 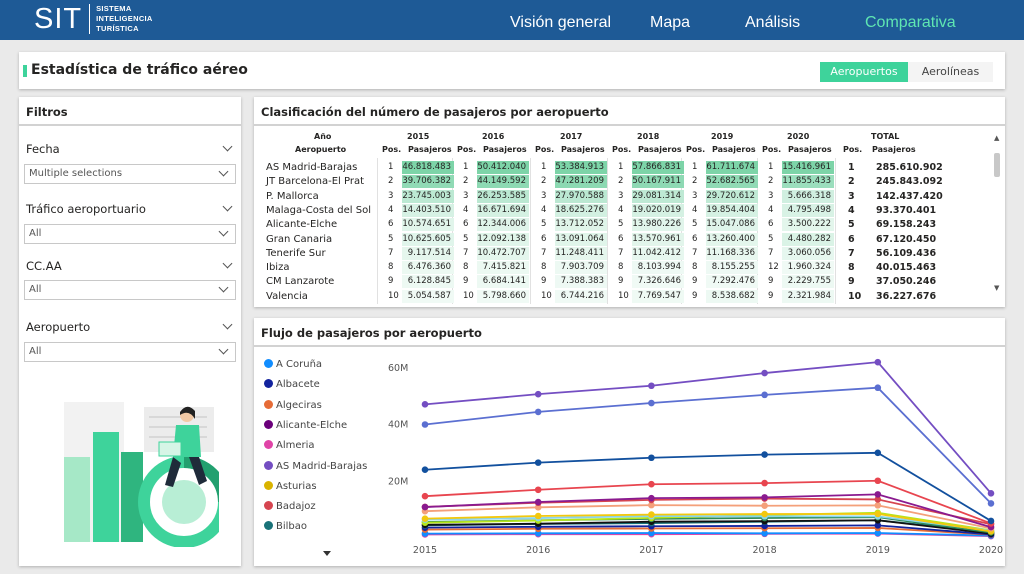 I want to click on nav-analisis: Análisis, so click(x=773, y=22).